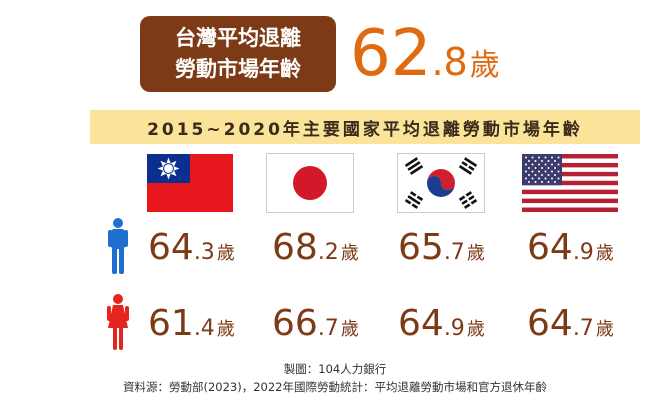 The width and height of the screenshot is (670, 408). I want to click on taiwan-male-age-int: 64, so click(171, 247).